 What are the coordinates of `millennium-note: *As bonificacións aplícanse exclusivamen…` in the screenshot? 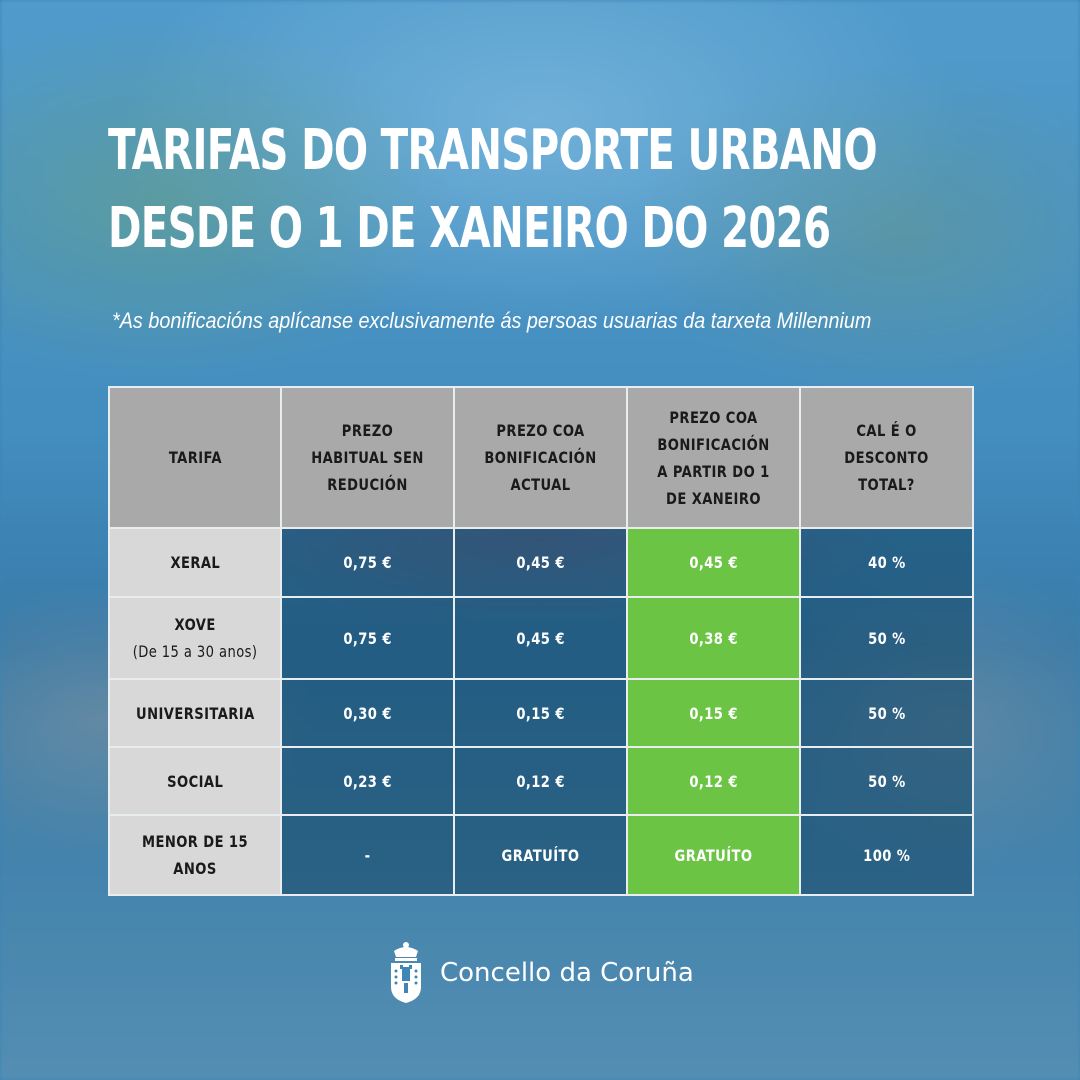 It's located at (492, 320).